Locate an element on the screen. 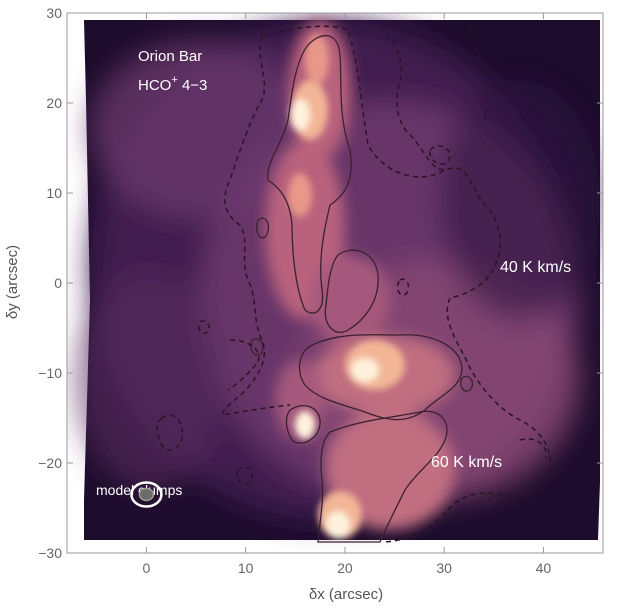 The width and height of the screenshot is (625, 616). y-tick-label: 20 is located at coordinates (54, 103).